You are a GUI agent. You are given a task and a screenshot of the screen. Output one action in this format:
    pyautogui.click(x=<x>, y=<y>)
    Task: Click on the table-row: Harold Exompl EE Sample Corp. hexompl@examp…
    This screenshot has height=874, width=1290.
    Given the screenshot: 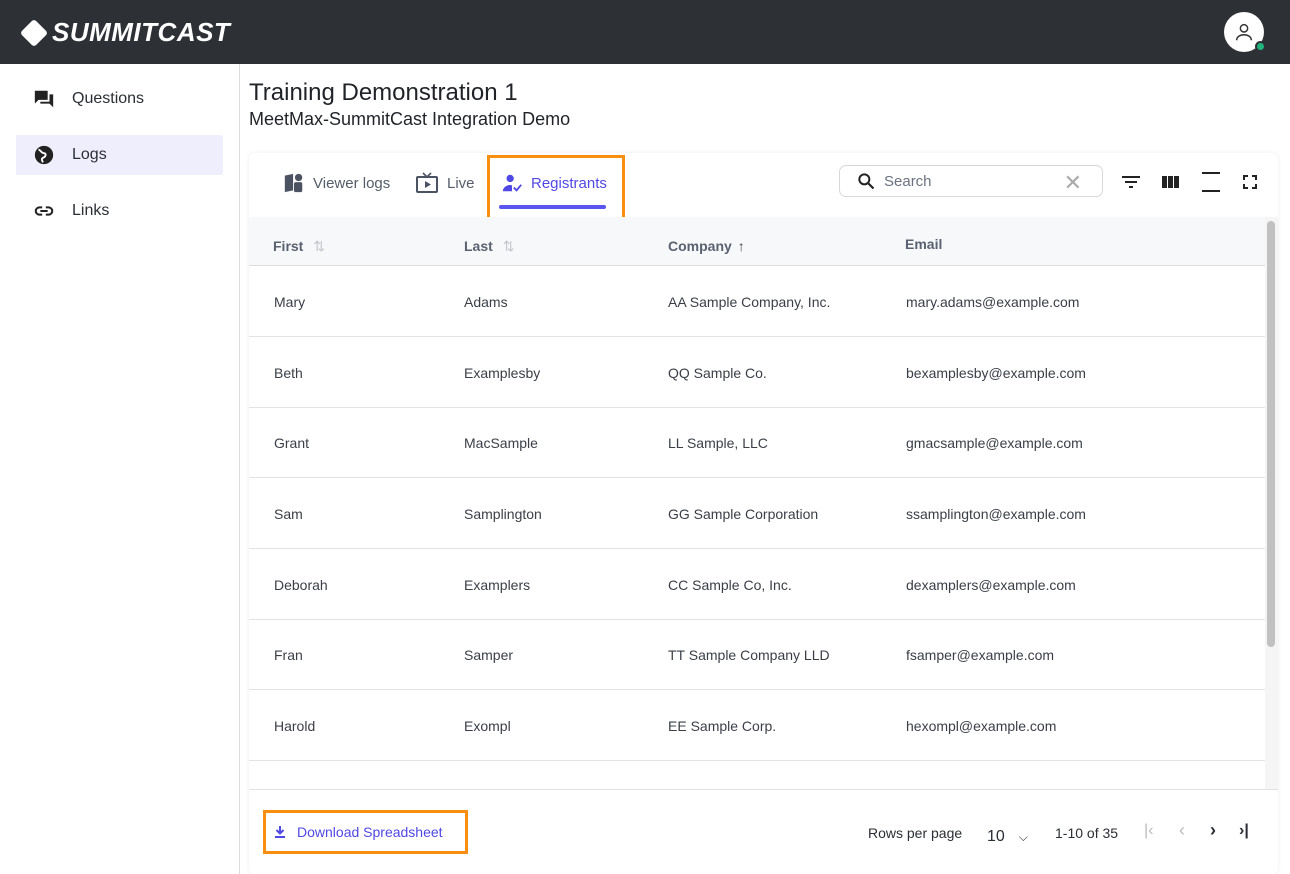 What is the action you would take?
    pyautogui.click(x=757, y=725)
    